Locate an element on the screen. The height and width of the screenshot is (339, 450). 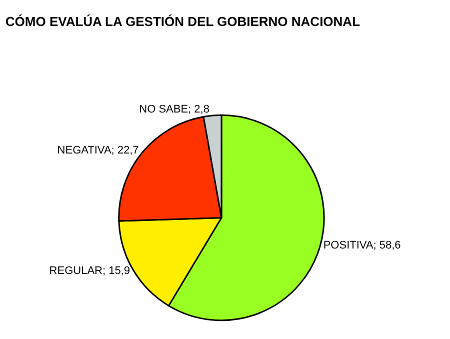
chart-title: CÓMO EVALÚA LA GESTIÓN DEL GOBIERNO NACIONAL is located at coordinates (182, 22).